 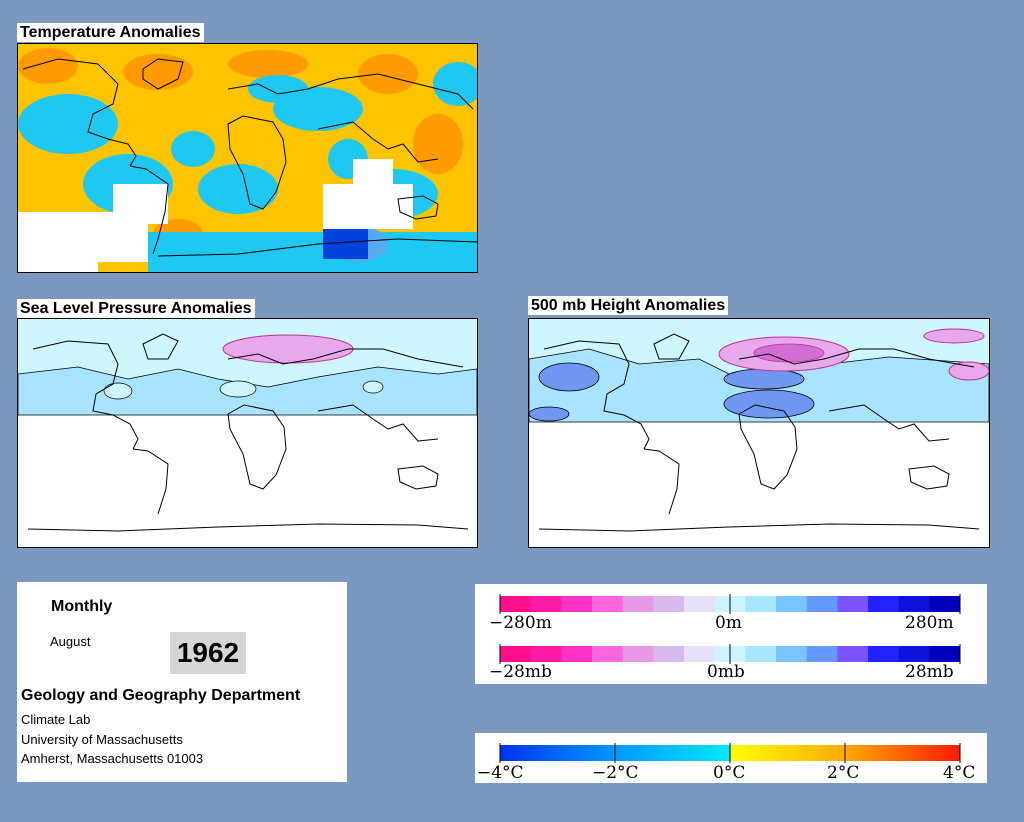 What do you see at coordinates (110, 32) in the screenshot?
I see `temperature-panel-title: Temperature Anomalies` at bounding box center [110, 32].